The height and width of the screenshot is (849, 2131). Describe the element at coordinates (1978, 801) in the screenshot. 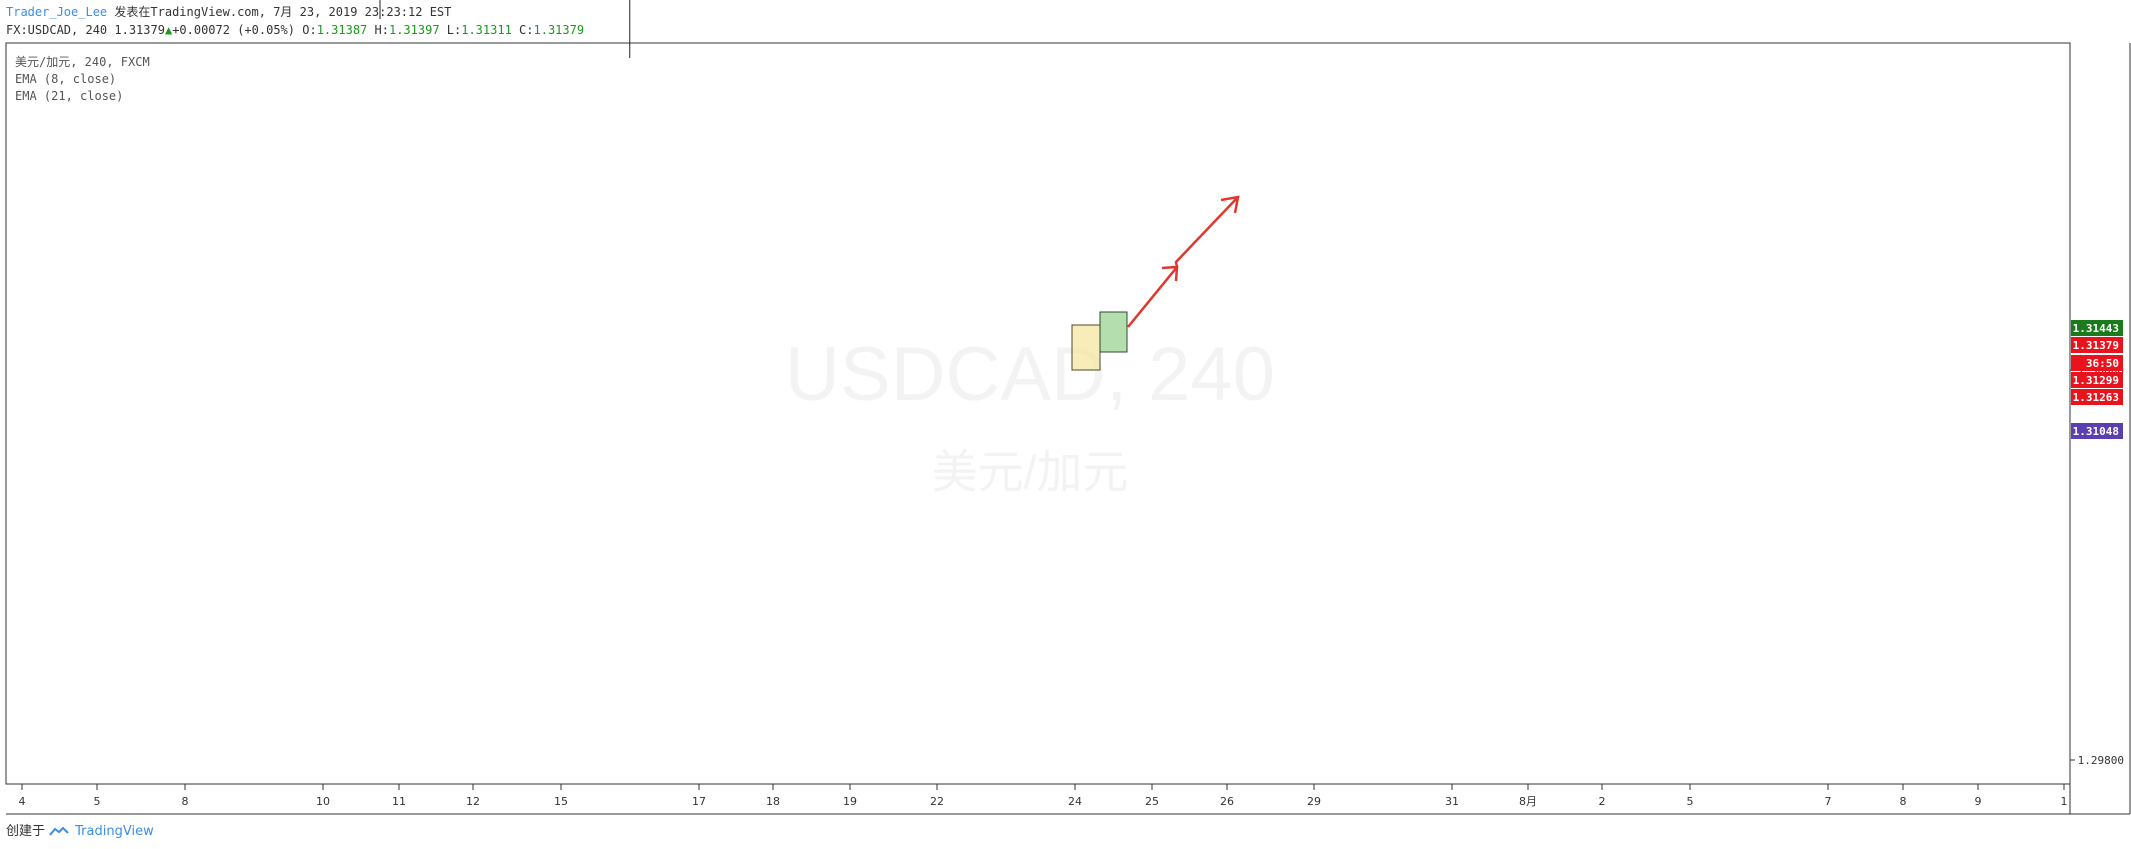

I see `x-tick-label: 9` at that location.